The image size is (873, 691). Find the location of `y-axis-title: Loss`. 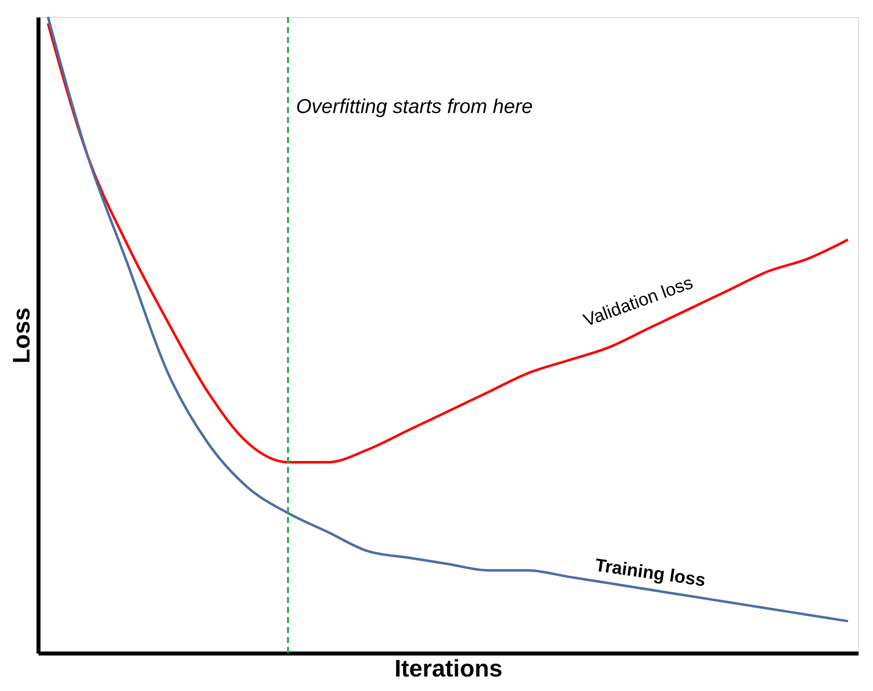

y-axis-title: Loss is located at coordinates (22, 335).